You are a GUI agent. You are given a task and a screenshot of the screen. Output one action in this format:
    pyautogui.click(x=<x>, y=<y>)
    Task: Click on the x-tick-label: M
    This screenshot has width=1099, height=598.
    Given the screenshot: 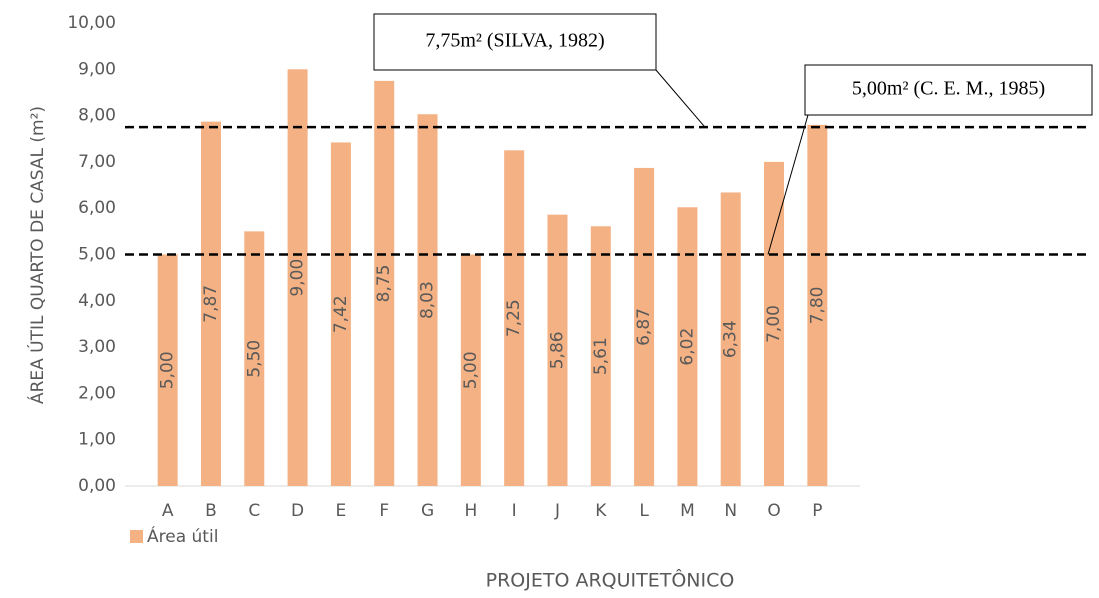 What is the action you would take?
    pyautogui.click(x=687, y=511)
    